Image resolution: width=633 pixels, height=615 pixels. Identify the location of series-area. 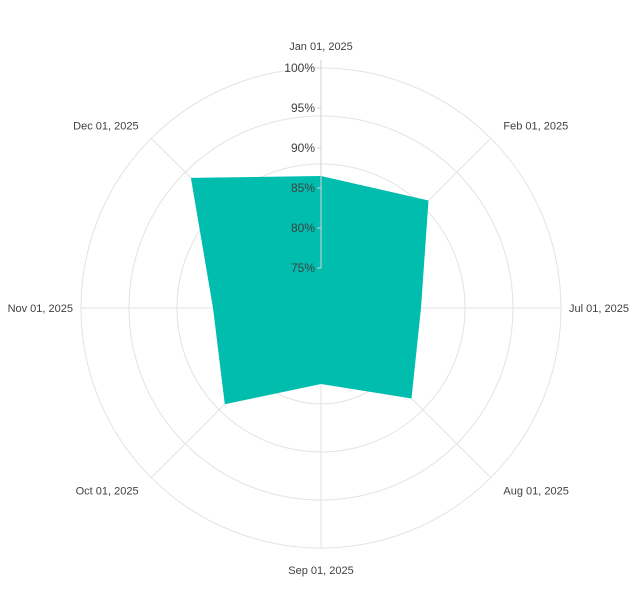
(309, 290).